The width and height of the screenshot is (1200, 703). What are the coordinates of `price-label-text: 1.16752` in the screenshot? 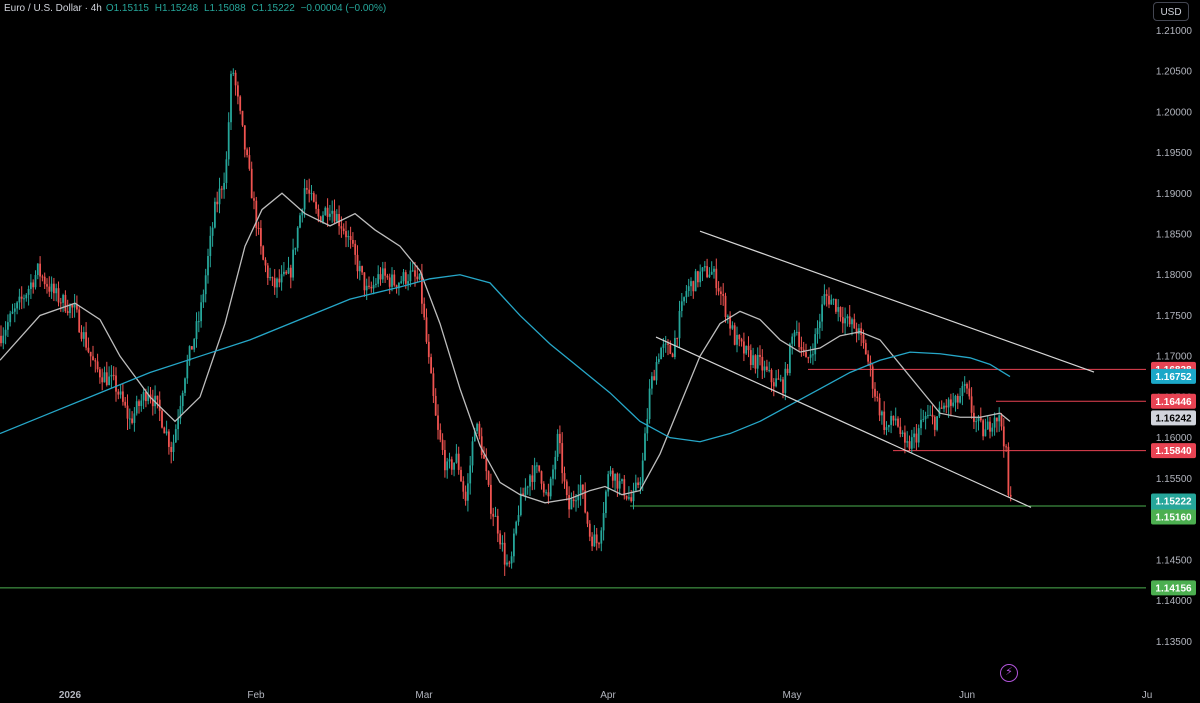 It's located at (1173, 377).